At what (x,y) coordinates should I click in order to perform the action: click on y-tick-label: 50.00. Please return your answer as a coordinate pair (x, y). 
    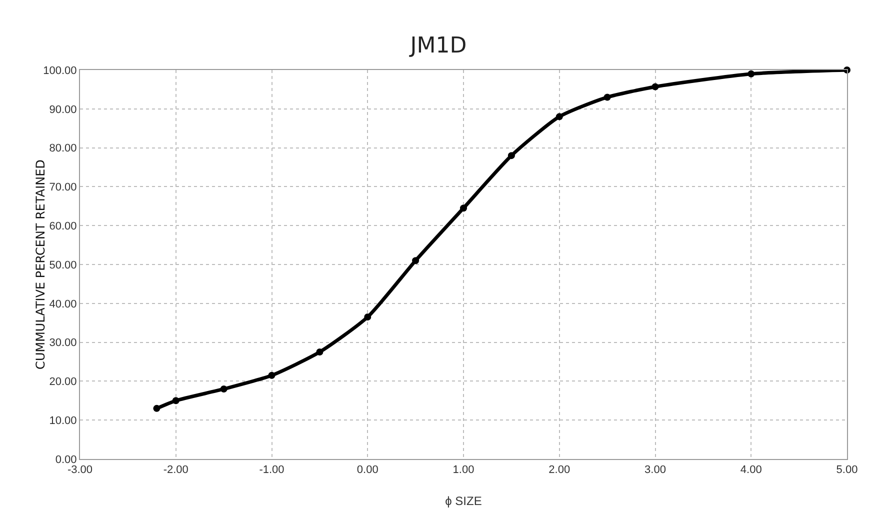
    Looking at the image, I should click on (63, 265).